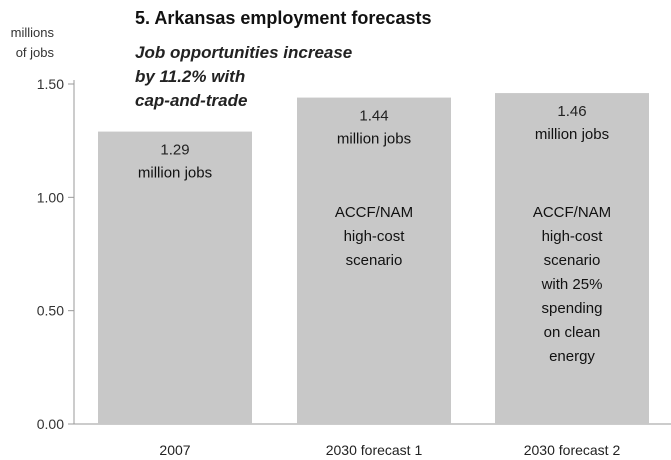 The image size is (671, 460). What do you see at coordinates (190, 76) in the screenshot?
I see `subtitle-line: by 11.2% with` at bounding box center [190, 76].